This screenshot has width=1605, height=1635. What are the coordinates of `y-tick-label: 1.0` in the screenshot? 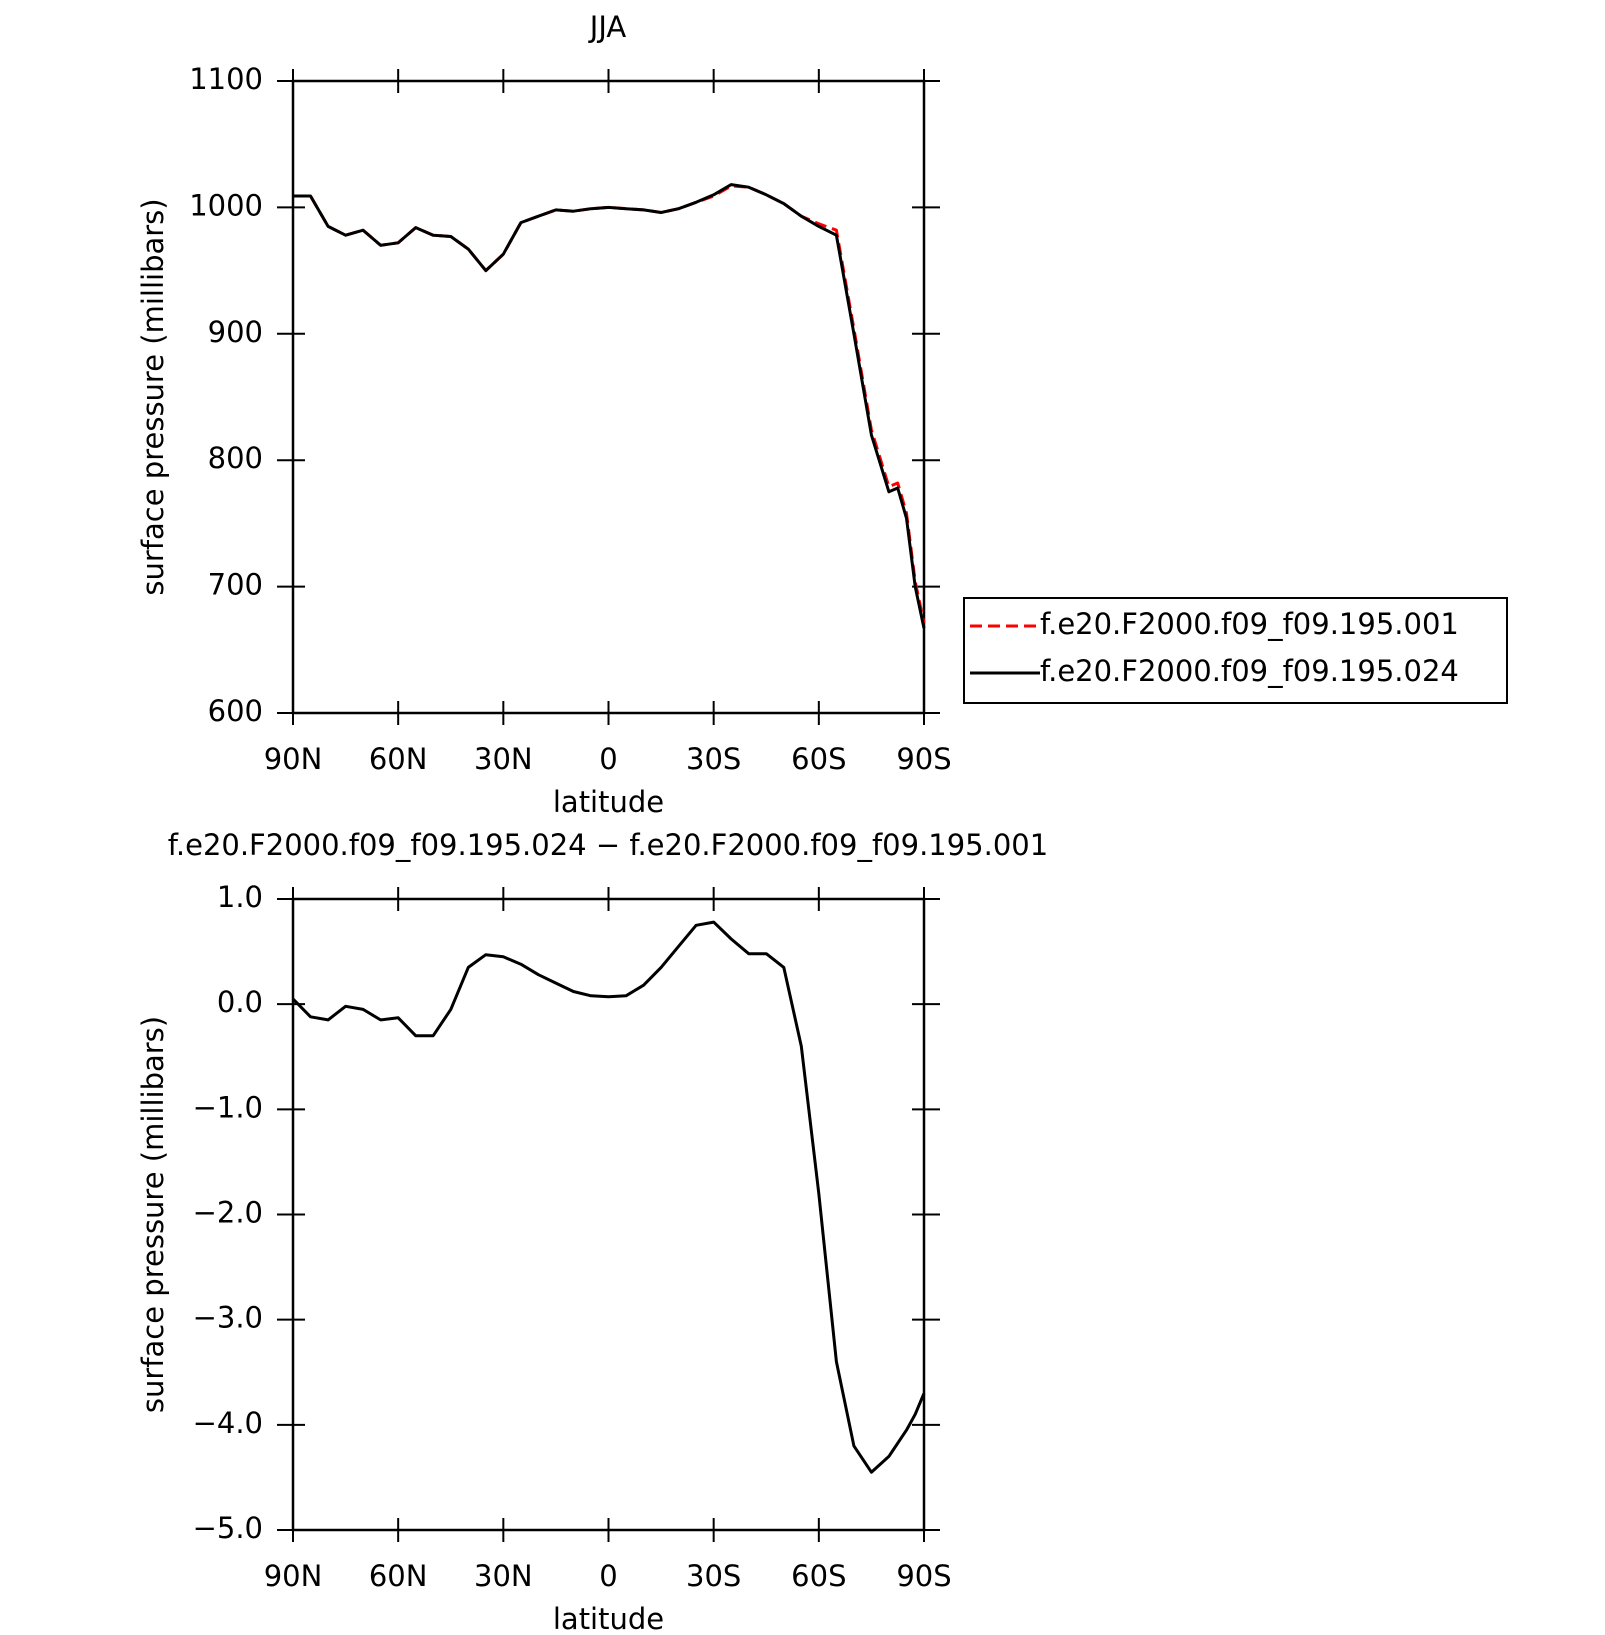 It's located at (240, 897).